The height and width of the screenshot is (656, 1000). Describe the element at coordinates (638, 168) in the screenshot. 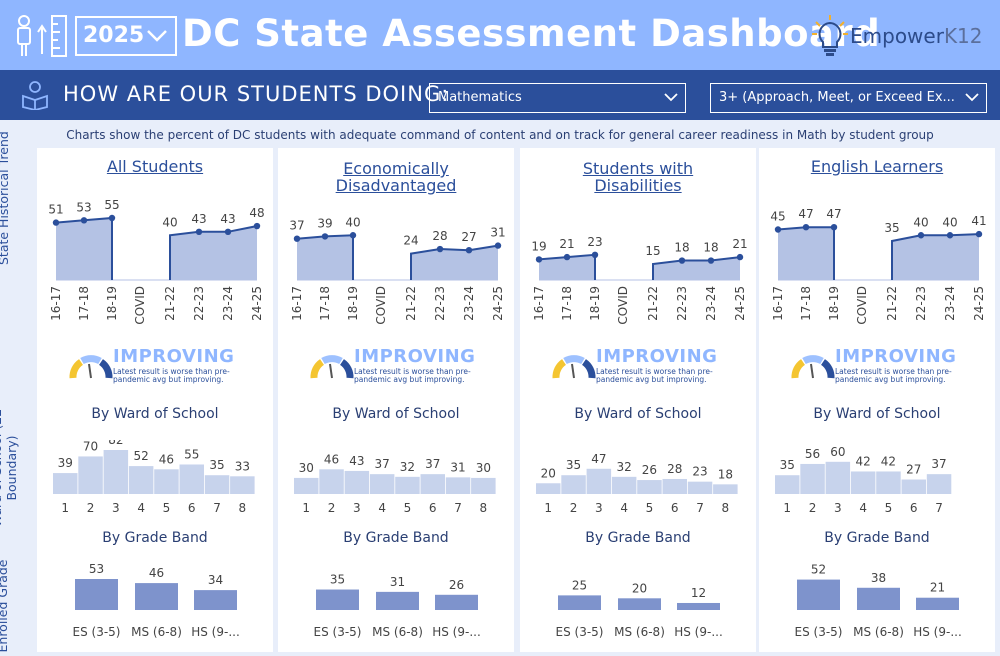

I see `group-title: Students with` at that location.